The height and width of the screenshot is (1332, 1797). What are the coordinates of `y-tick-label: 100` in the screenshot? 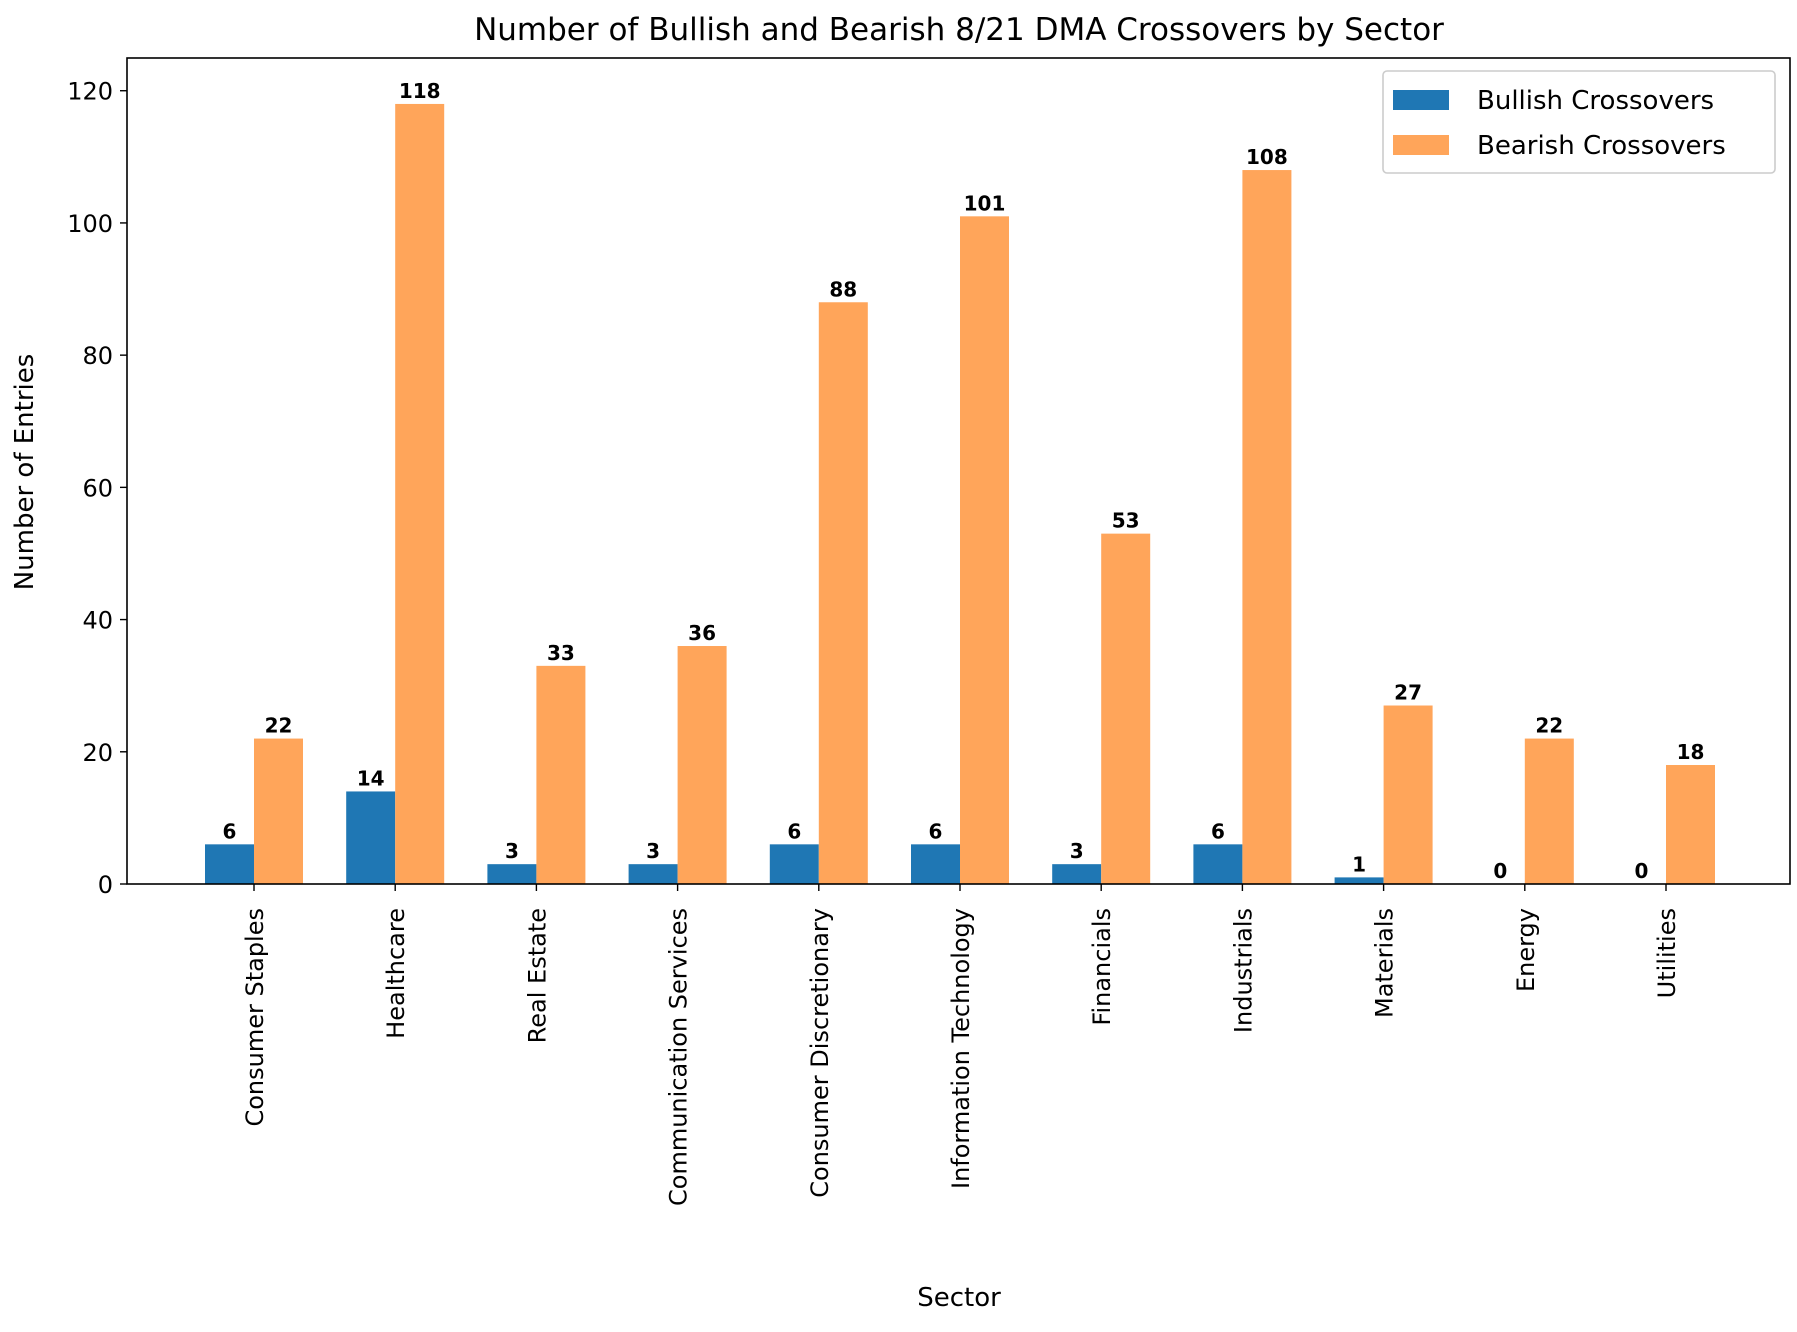 It's located at (90, 224).